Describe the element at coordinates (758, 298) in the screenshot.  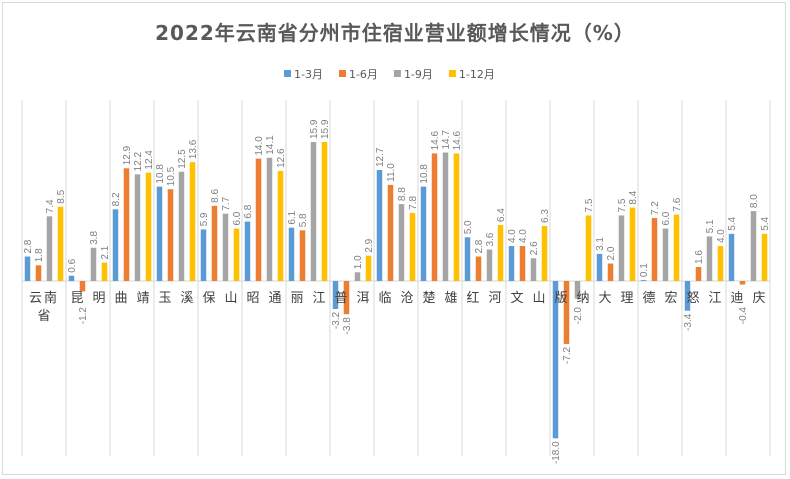
I see `category-label: 庆` at that location.